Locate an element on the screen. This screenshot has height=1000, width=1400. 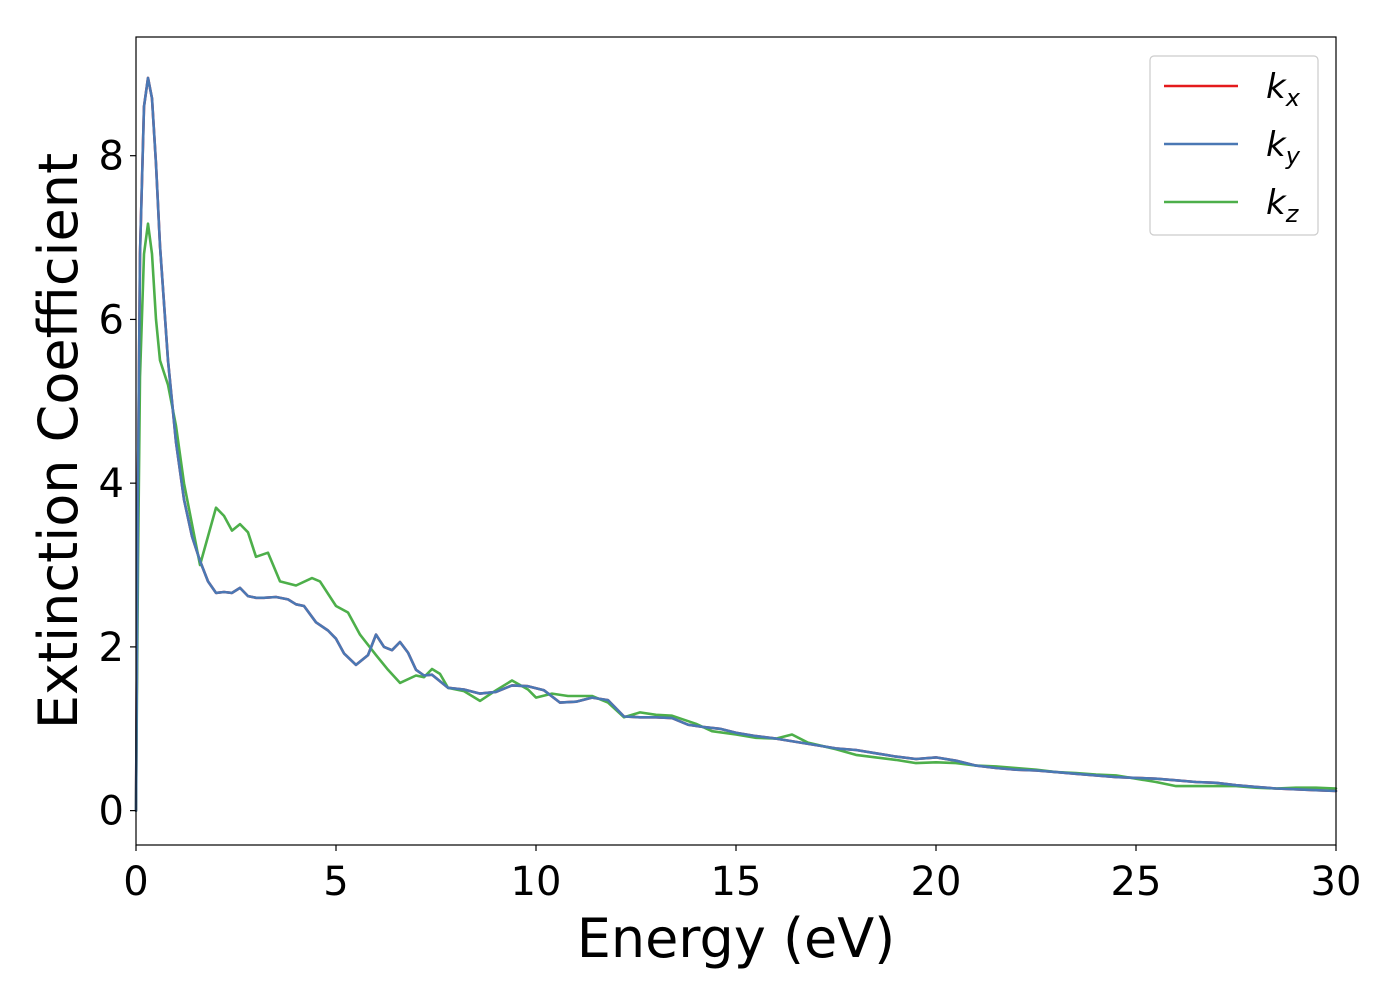
legend-label-k-y: ky is located at coordinates (1283, 147).